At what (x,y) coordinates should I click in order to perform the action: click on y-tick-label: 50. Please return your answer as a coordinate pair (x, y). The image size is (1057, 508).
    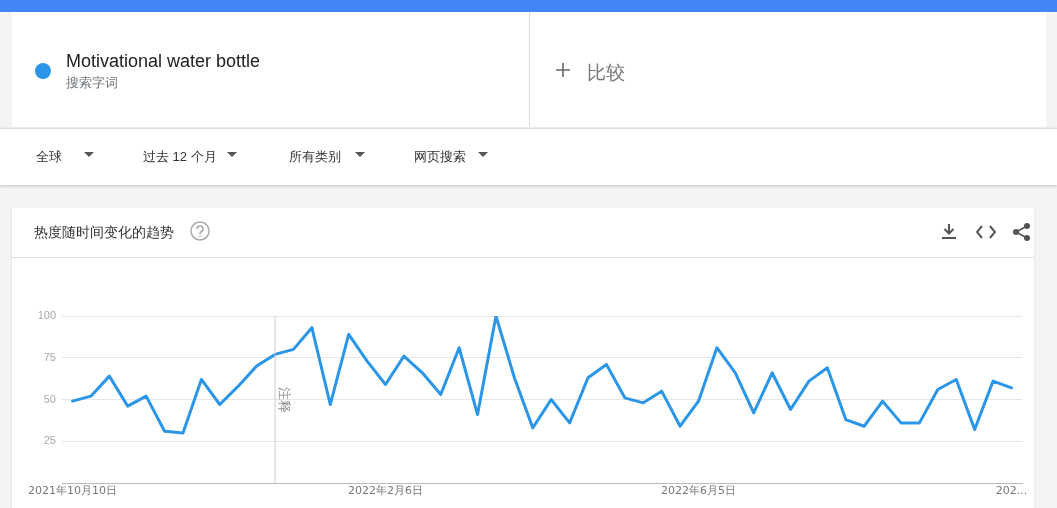
    Looking at the image, I should click on (49, 398).